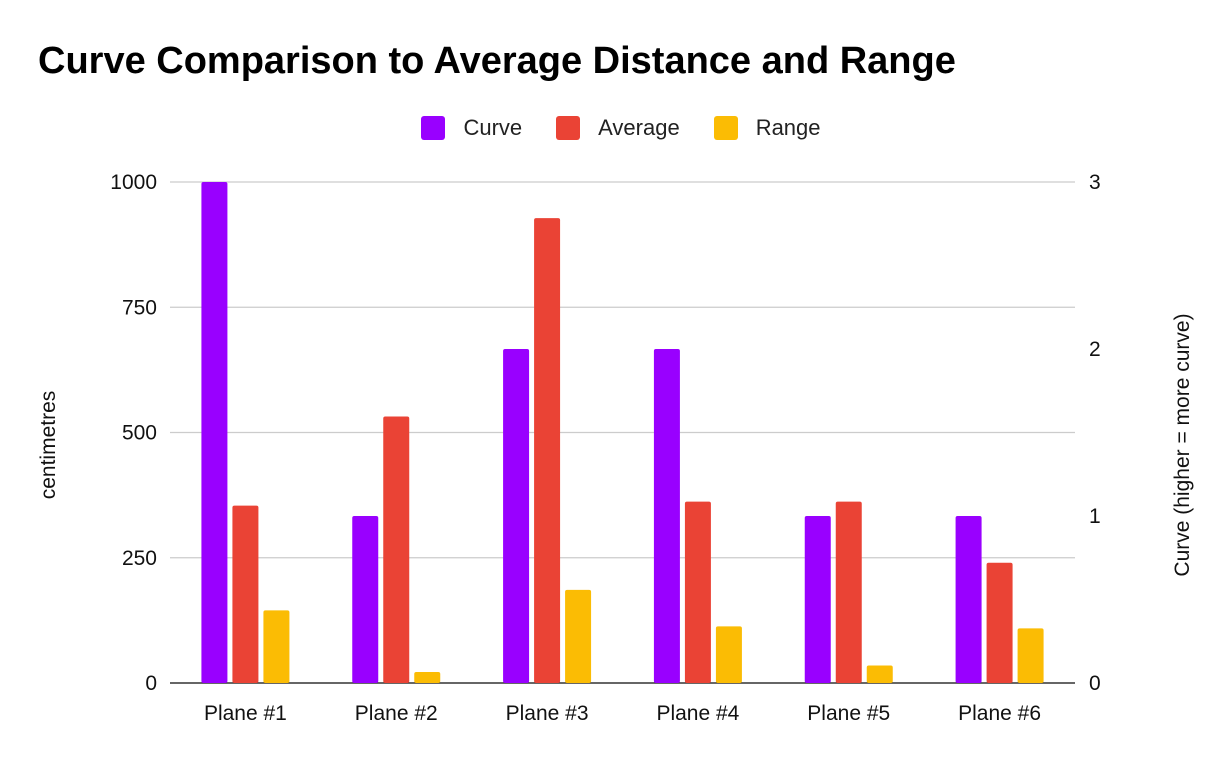  Describe the element at coordinates (151, 683) in the screenshot. I see `y-tick-label-left: 0` at that location.